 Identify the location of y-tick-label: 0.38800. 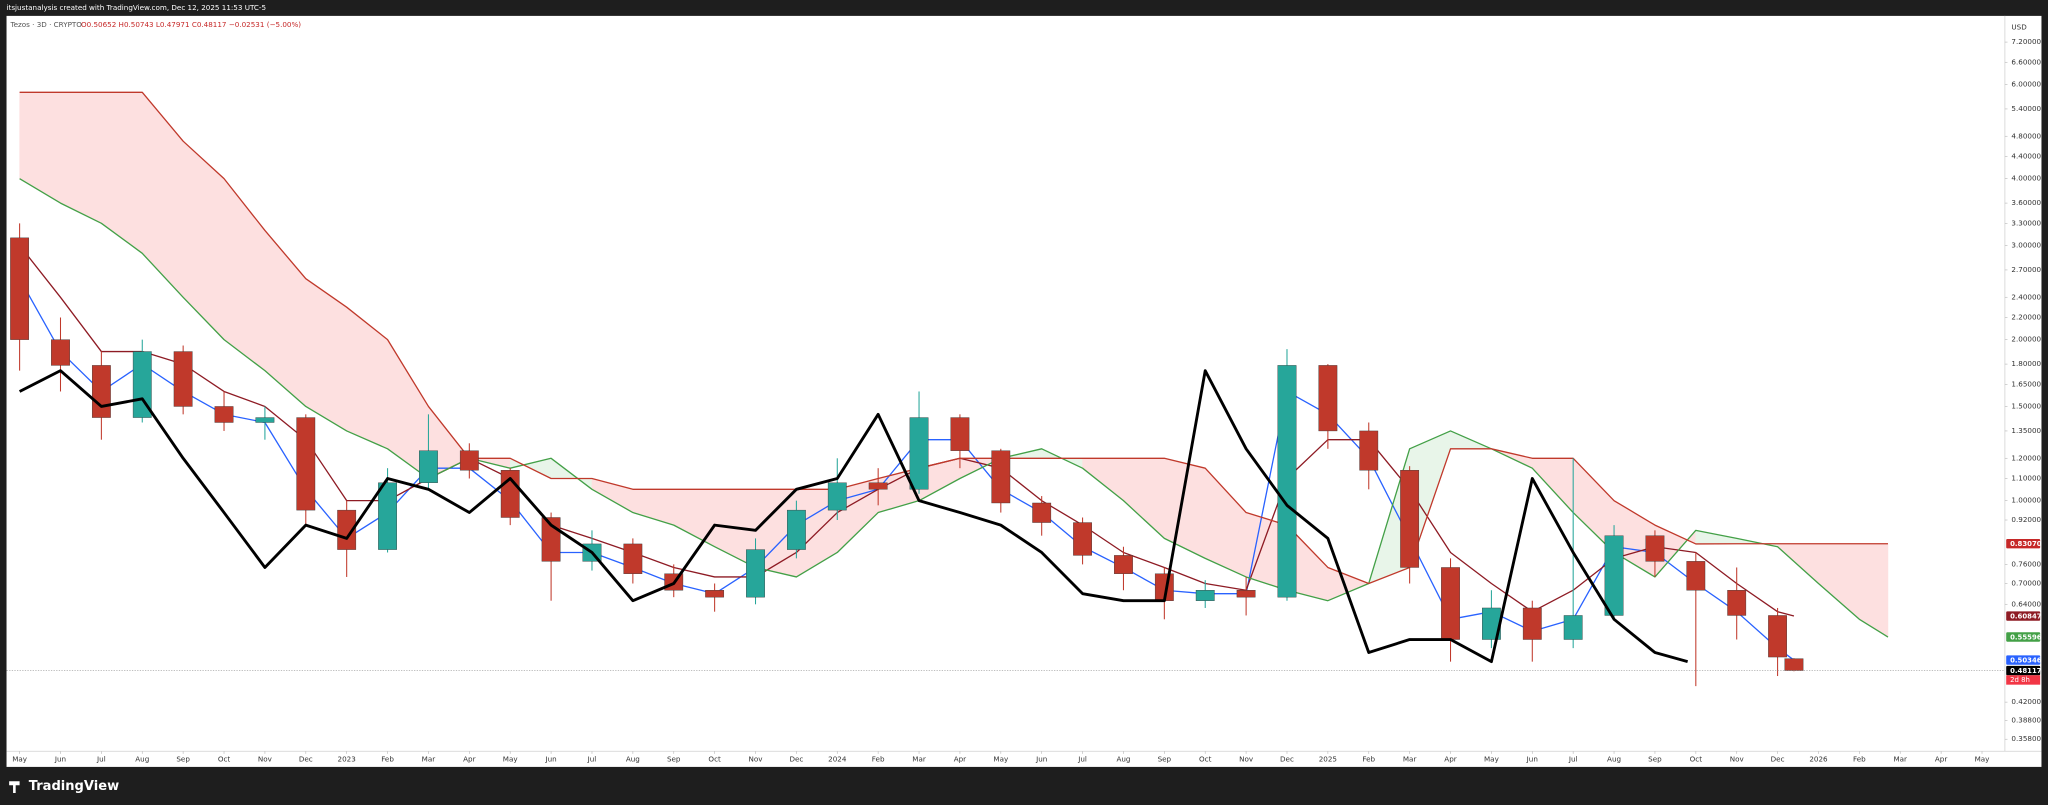
(2026, 720).